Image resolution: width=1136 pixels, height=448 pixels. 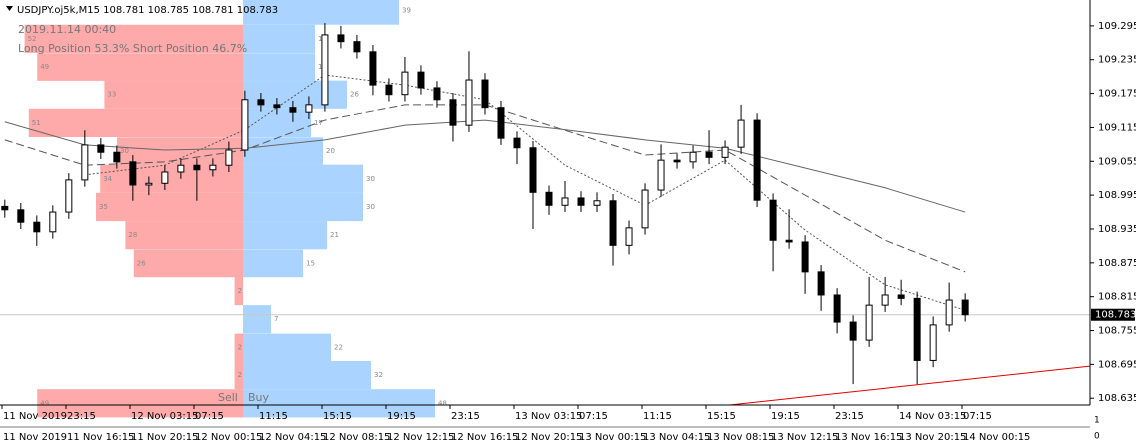 What do you see at coordinates (1097, 421) in the screenshot?
I see `corner-label: 1` at bounding box center [1097, 421].